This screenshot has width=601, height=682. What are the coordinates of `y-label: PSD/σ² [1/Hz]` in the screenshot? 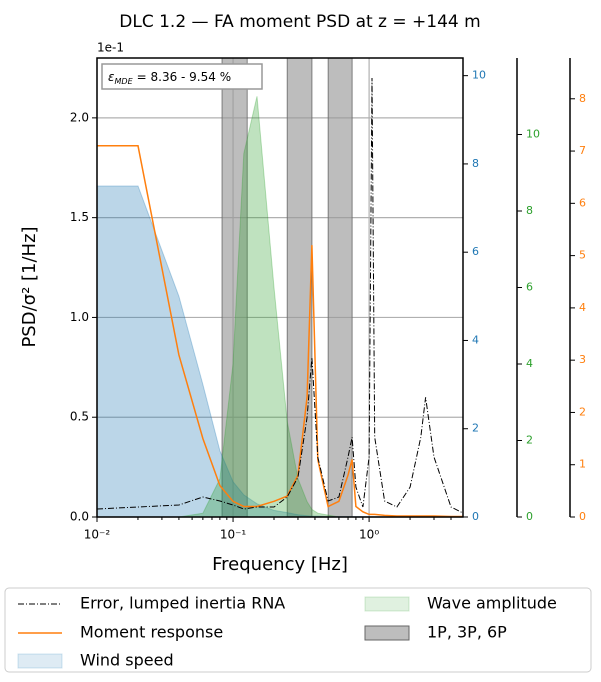 It's located at (29, 286).